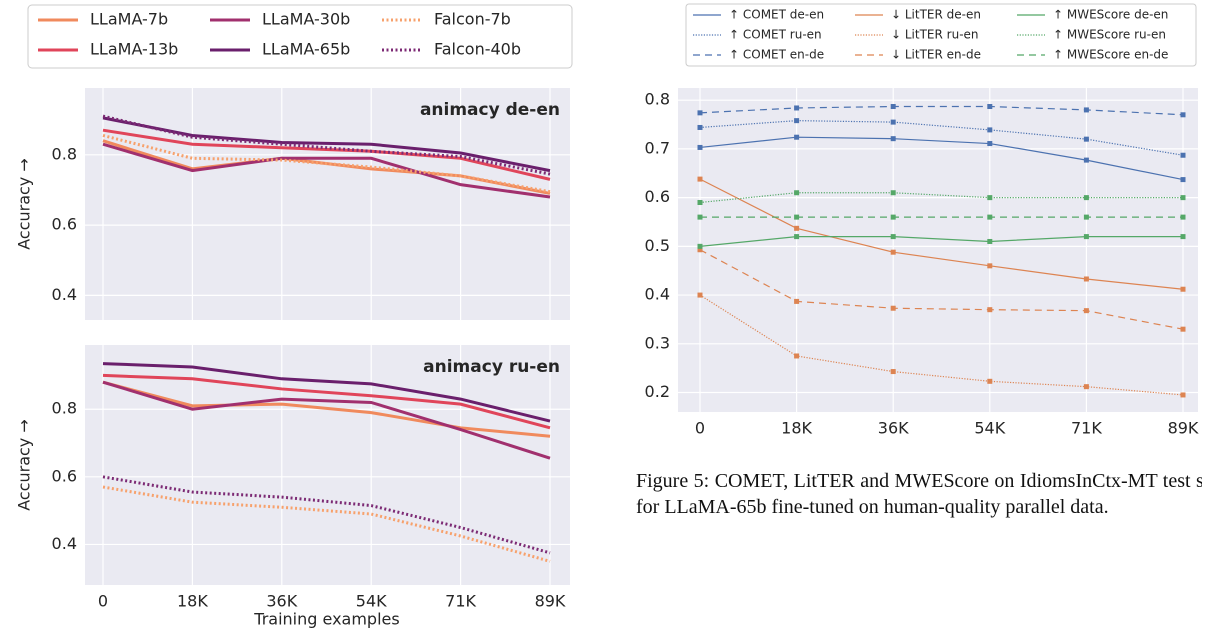  Describe the element at coordinates (775, 35) in the screenshot. I see `legend-label: ↑ COMET ru-en` at that location.